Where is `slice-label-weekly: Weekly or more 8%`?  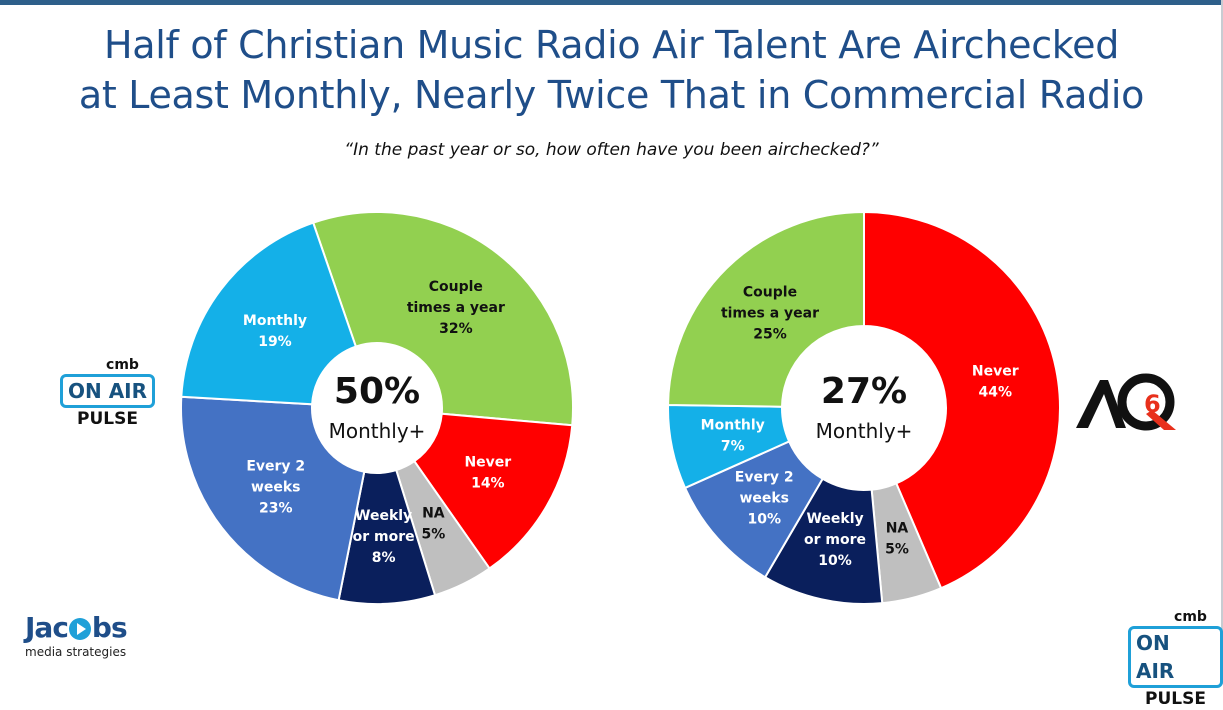 slice-label-weekly: Weekly or more 8% is located at coordinates (384, 537).